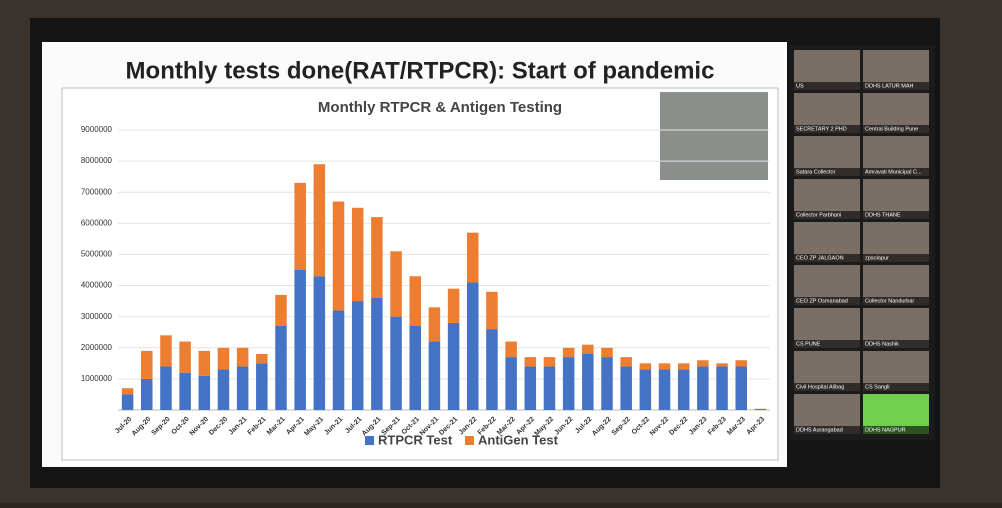 Image resolution: width=1002 pixels, height=508 pixels. Describe the element at coordinates (883, 215) in the screenshot. I see `tile-caption: DDHS THANE` at that location.